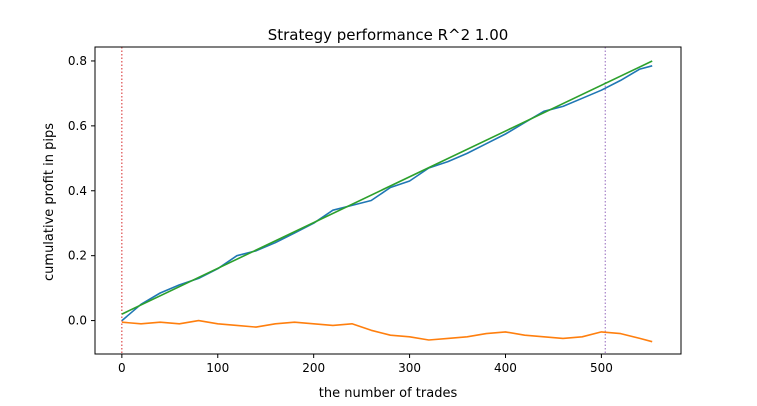  What do you see at coordinates (122, 368) in the screenshot?
I see `x-tick-label: 0` at bounding box center [122, 368].